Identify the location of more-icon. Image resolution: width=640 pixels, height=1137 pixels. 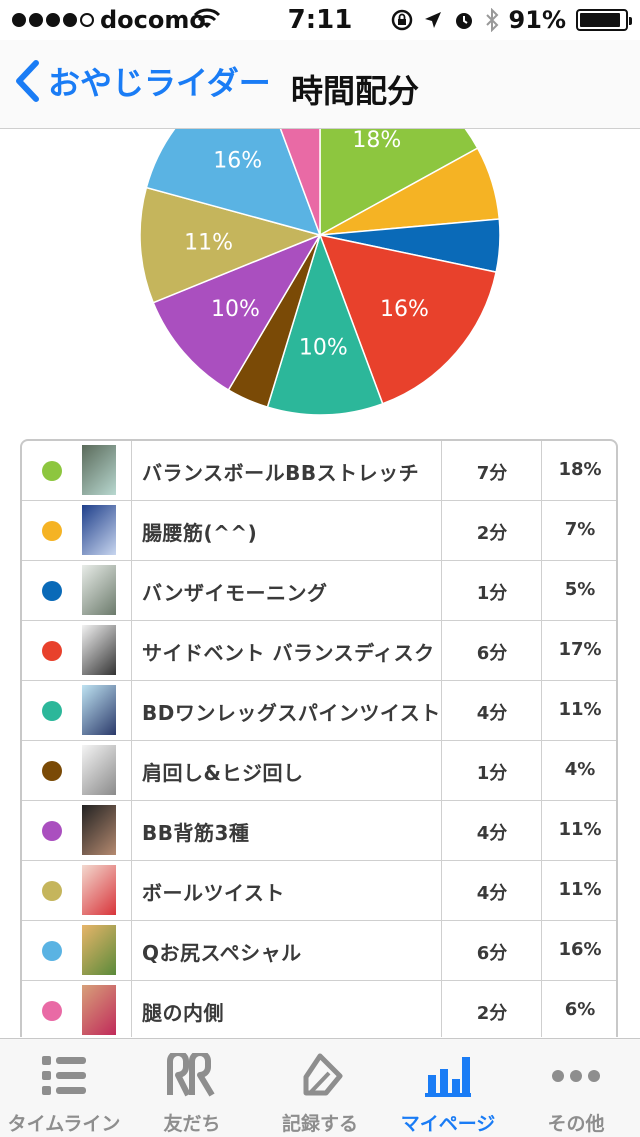
(576, 1076).